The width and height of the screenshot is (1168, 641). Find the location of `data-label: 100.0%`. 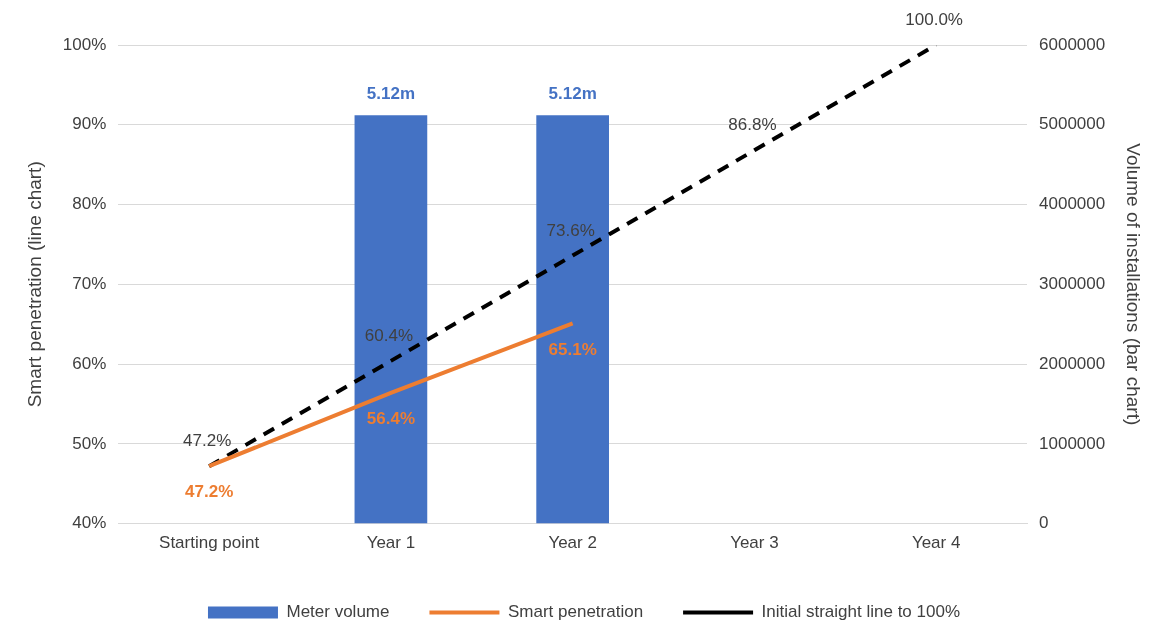

data-label: 100.0% is located at coordinates (934, 20).